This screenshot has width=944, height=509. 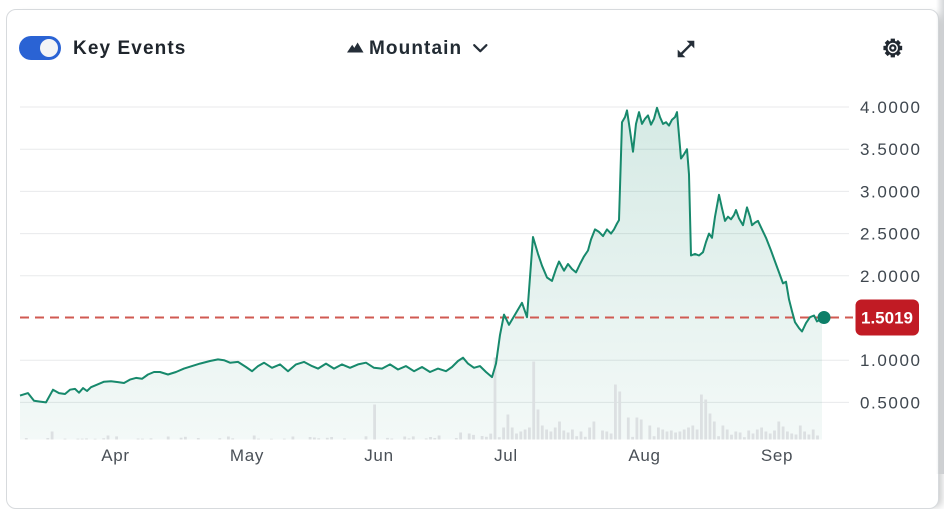 What do you see at coordinates (891, 107) in the screenshot?
I see `svg-text: 4.0000` at bounding box center [891, 107].